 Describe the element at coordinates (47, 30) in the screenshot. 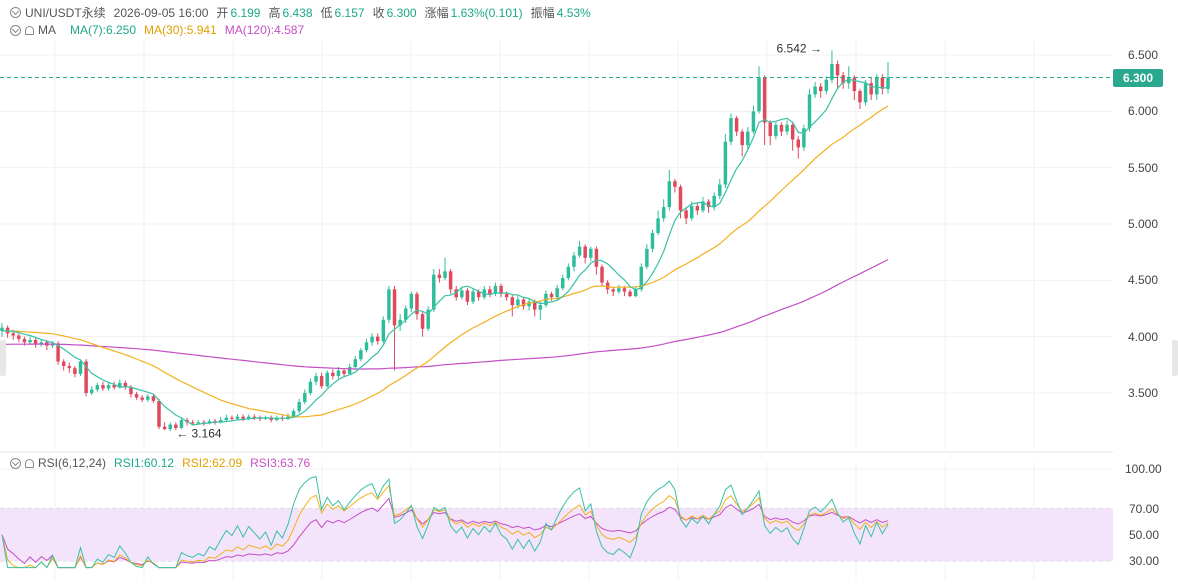

I see `ma-indicator-name: MA` at that location.